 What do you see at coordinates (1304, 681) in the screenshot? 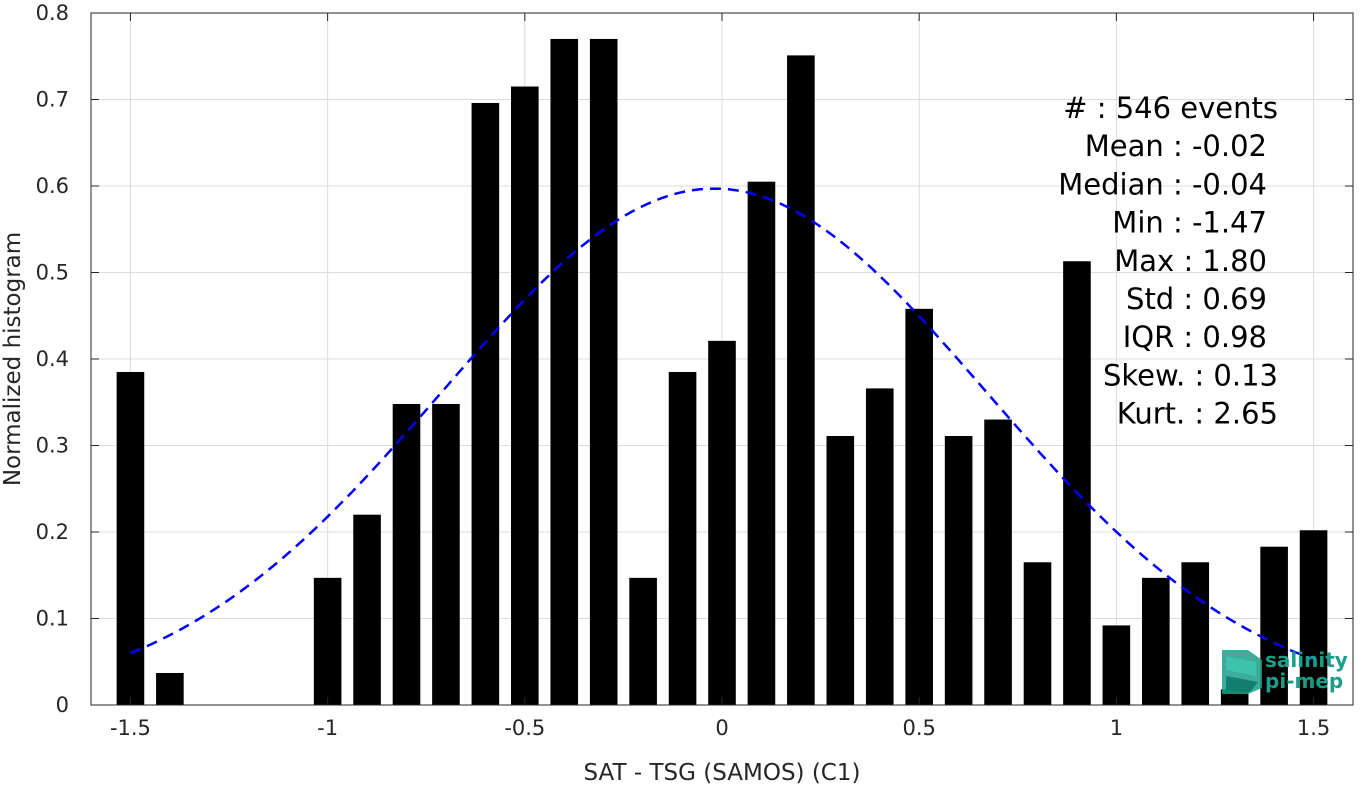
I see `logo-text-pimep: pi-mep` at bounding box center [1304, 681].